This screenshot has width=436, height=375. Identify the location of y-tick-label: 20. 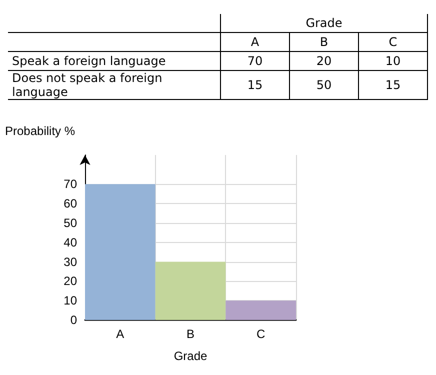
(71, 281).